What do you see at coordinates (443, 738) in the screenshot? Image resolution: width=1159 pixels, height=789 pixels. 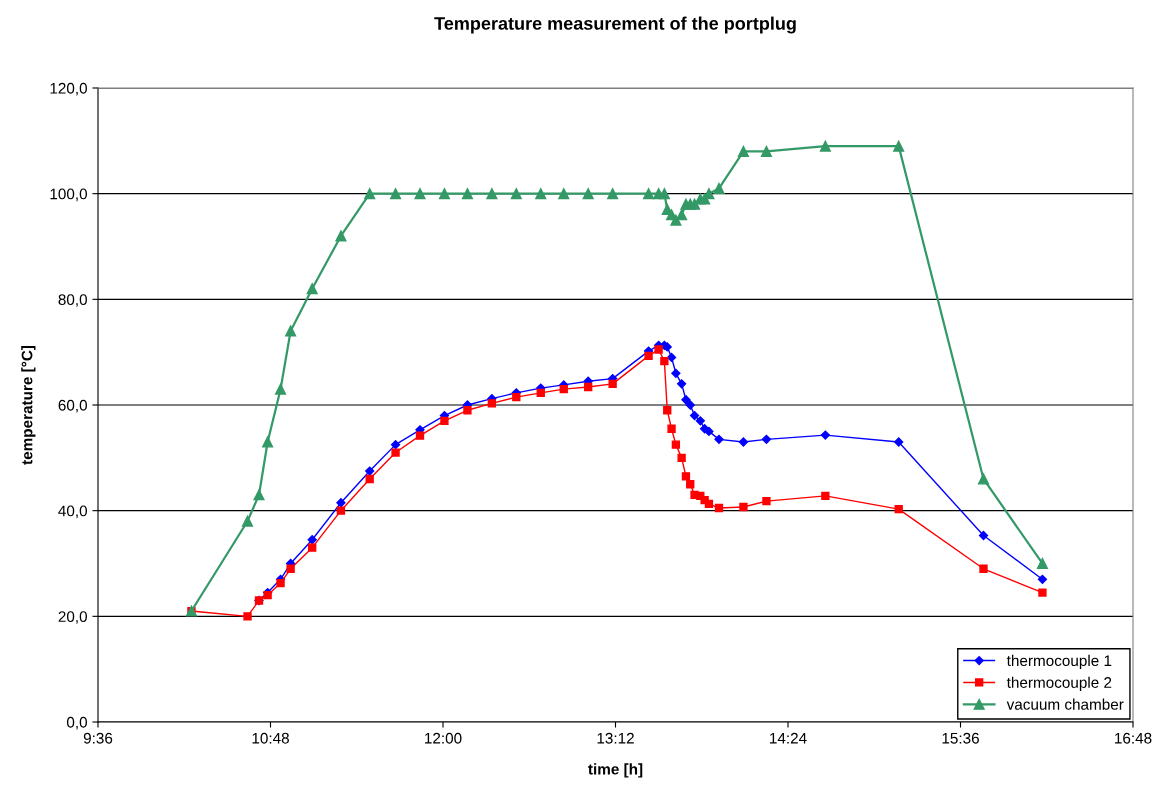 I see `x-tick-label: 12:00` at bounding box center [443, 738].